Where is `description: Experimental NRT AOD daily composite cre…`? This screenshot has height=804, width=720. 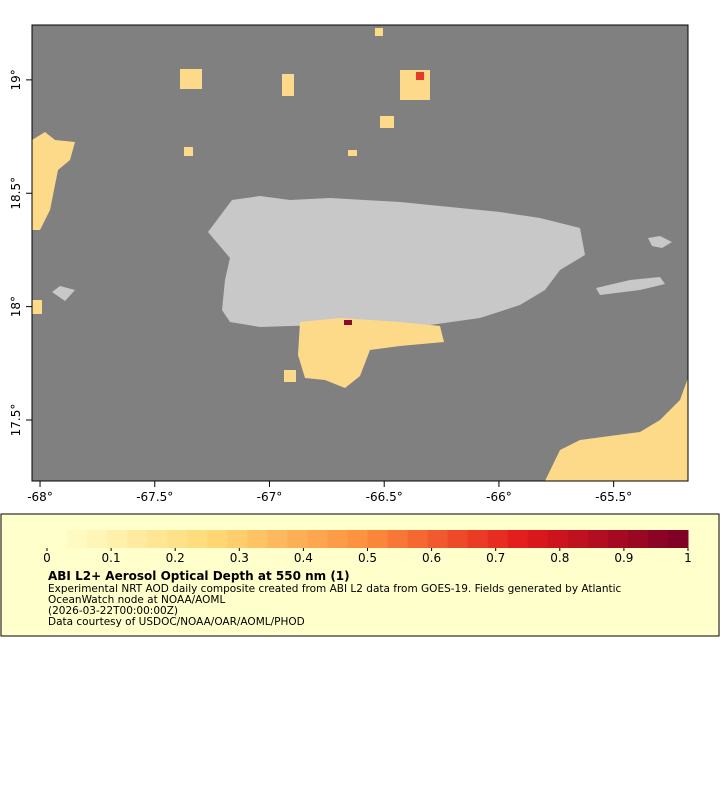 description: Experimental NRT AOD daily composite cre… is located at coordinates (335, 589).